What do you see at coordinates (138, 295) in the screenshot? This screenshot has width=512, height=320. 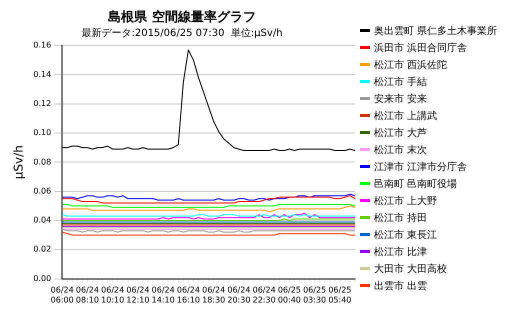 I see `x-tick-label: 06/24 12:10` at bounding box center [138, 295].